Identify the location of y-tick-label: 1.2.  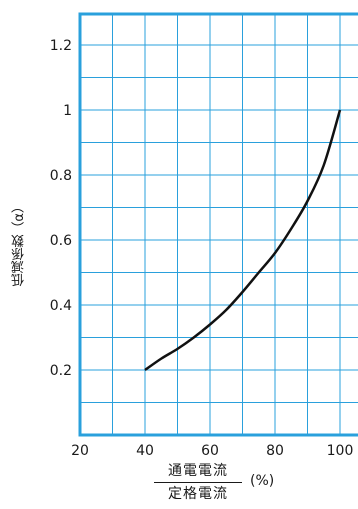
(61, 46).